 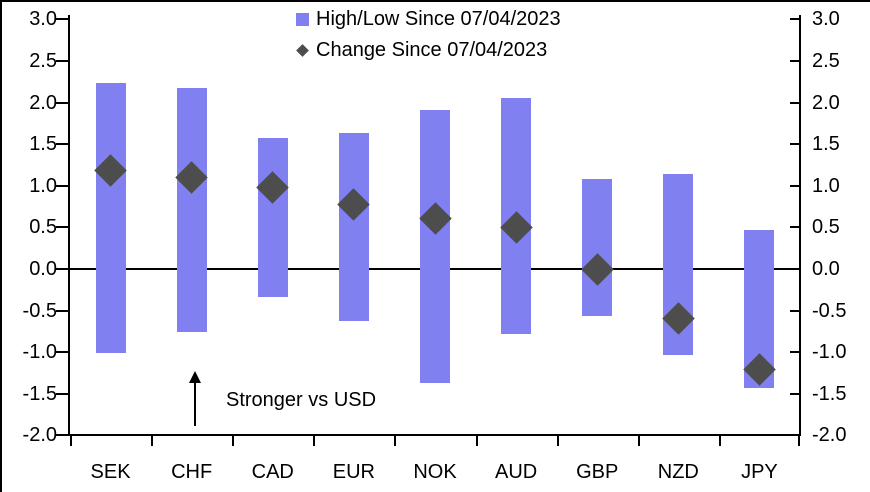 What do you see at coordinates (110, 472) in the screenshot?
I see `x-label-SEK: SEK` at bounding box center [110, 472].